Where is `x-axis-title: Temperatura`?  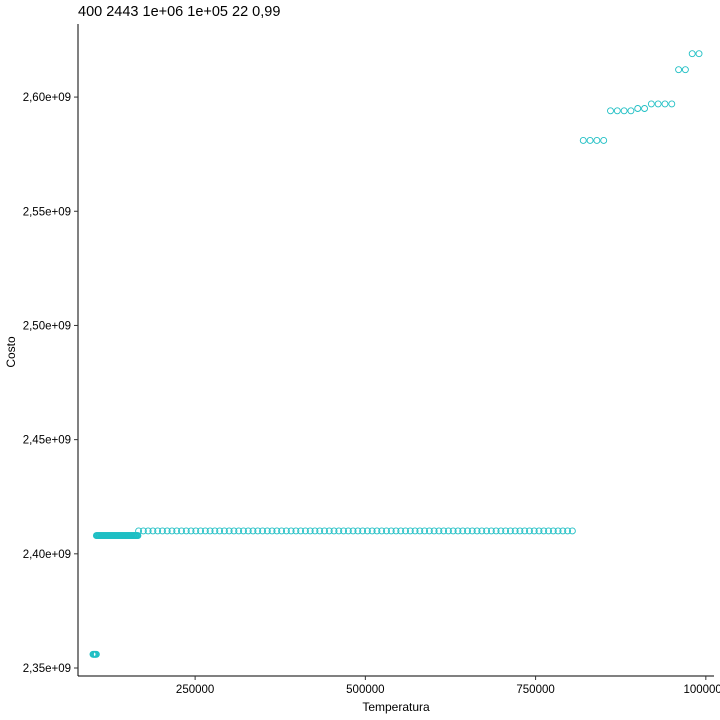
x-axis-title: Temperatura is located at coordinates (396, 707).